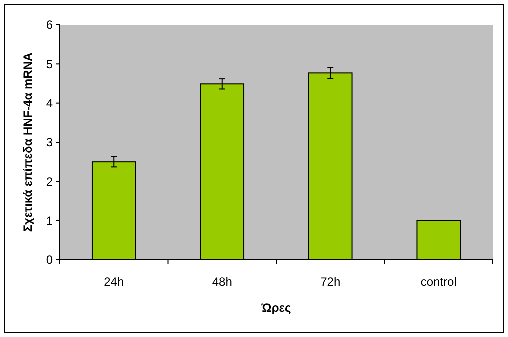  What do you see at coordinates (438, 282) in the screenshot?
I see `x-tick-label: control` at bounding box center [438, 282].